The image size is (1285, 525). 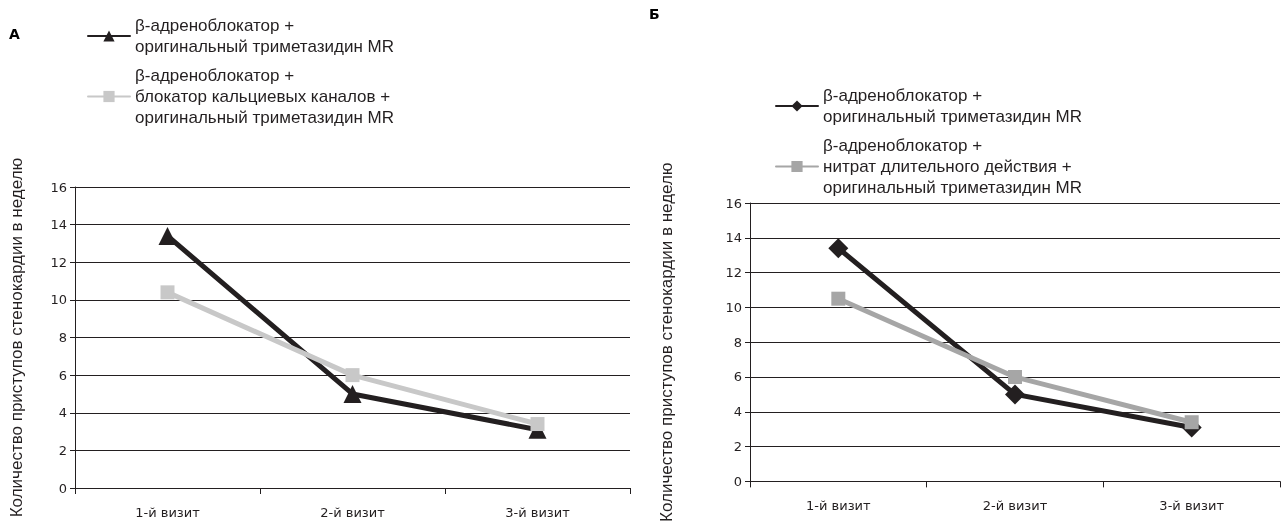 What do you see at coordinates (264, 96) in the screenshot?
I see `legend-label: β-адреноблокатор + блокатор кальциевых каналов + оригинальный триметазидин MR` at bounding box center [264, 96].